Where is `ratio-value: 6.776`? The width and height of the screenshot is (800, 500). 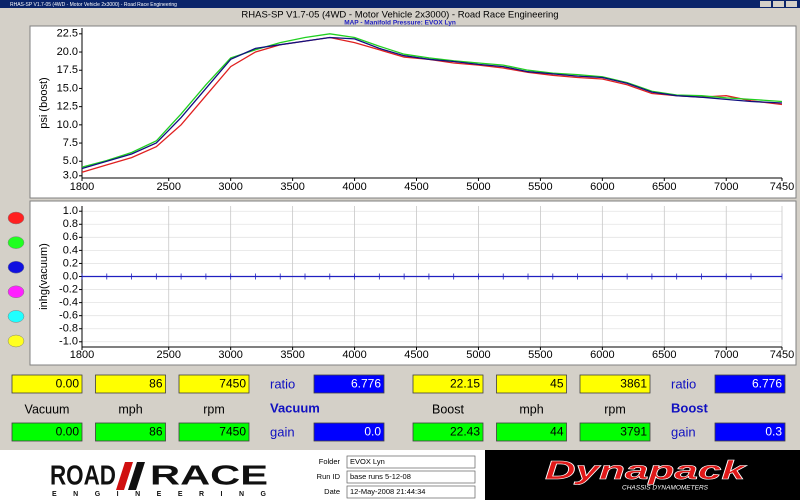 ratio-value: 6.776 is located at coordinates (366, 384).